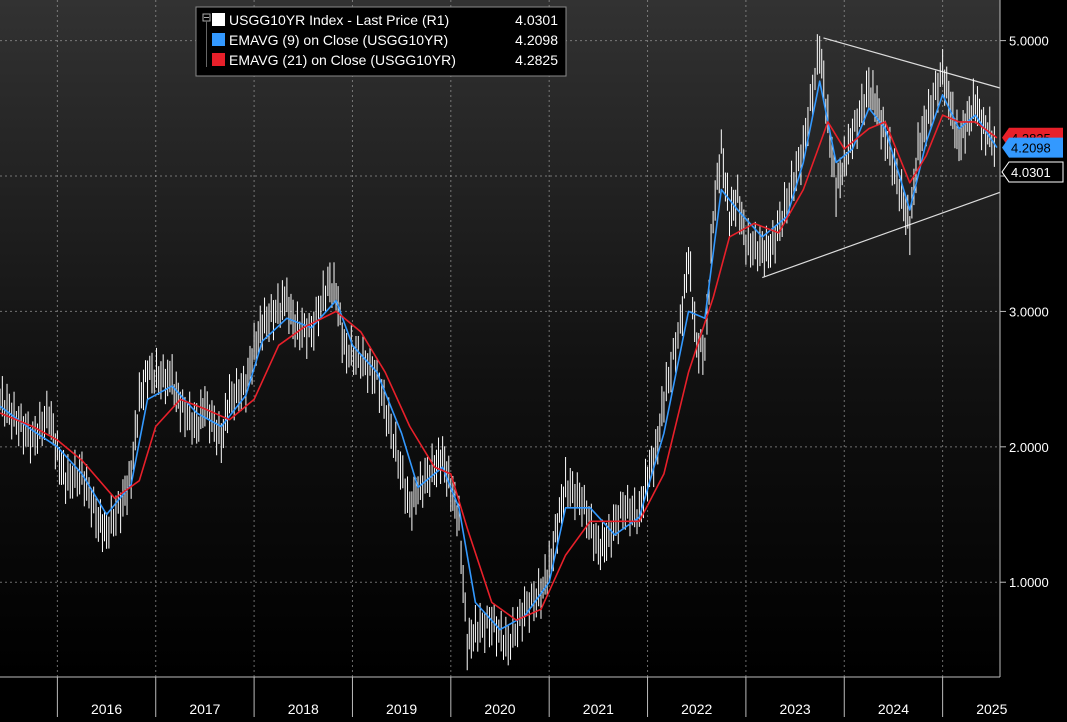 The image size is (1067, 722). What do you see at coordinates (339, 20) in the screenshot?
I see `legend-label: USGG10YR Index - Last Price (R1)` at bounding box center [339, 20].